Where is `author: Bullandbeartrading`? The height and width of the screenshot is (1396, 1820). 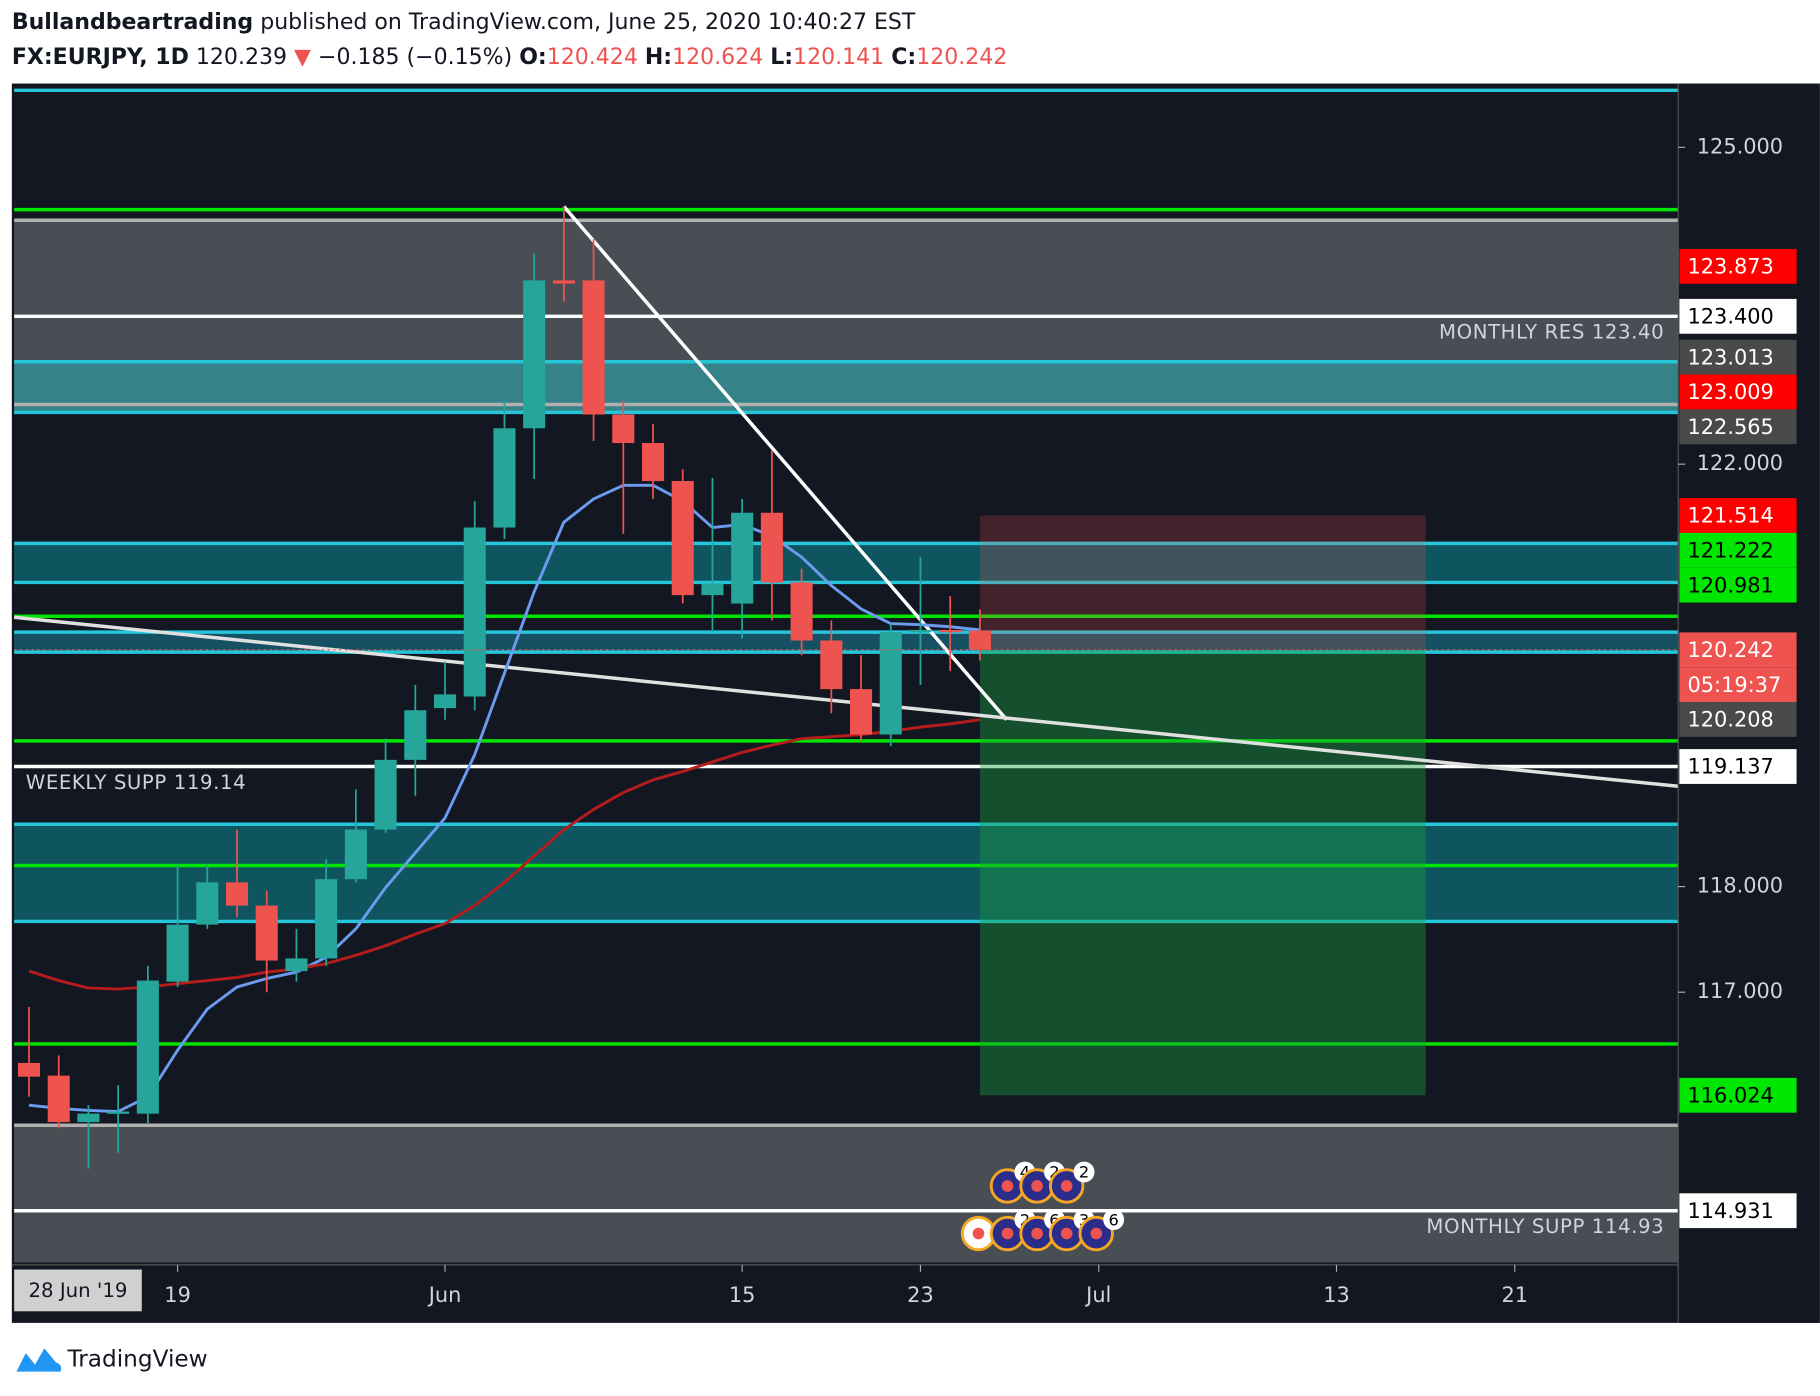
author: Bullandbeartrading is located at coordinates (132, 22).